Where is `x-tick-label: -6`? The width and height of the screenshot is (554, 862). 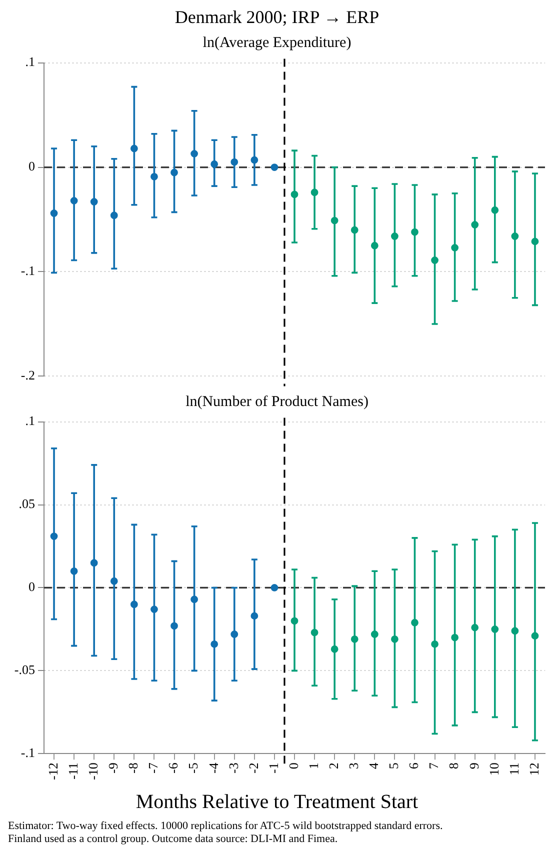 x-tick-label: -6 is located at coordinates (173, 768).